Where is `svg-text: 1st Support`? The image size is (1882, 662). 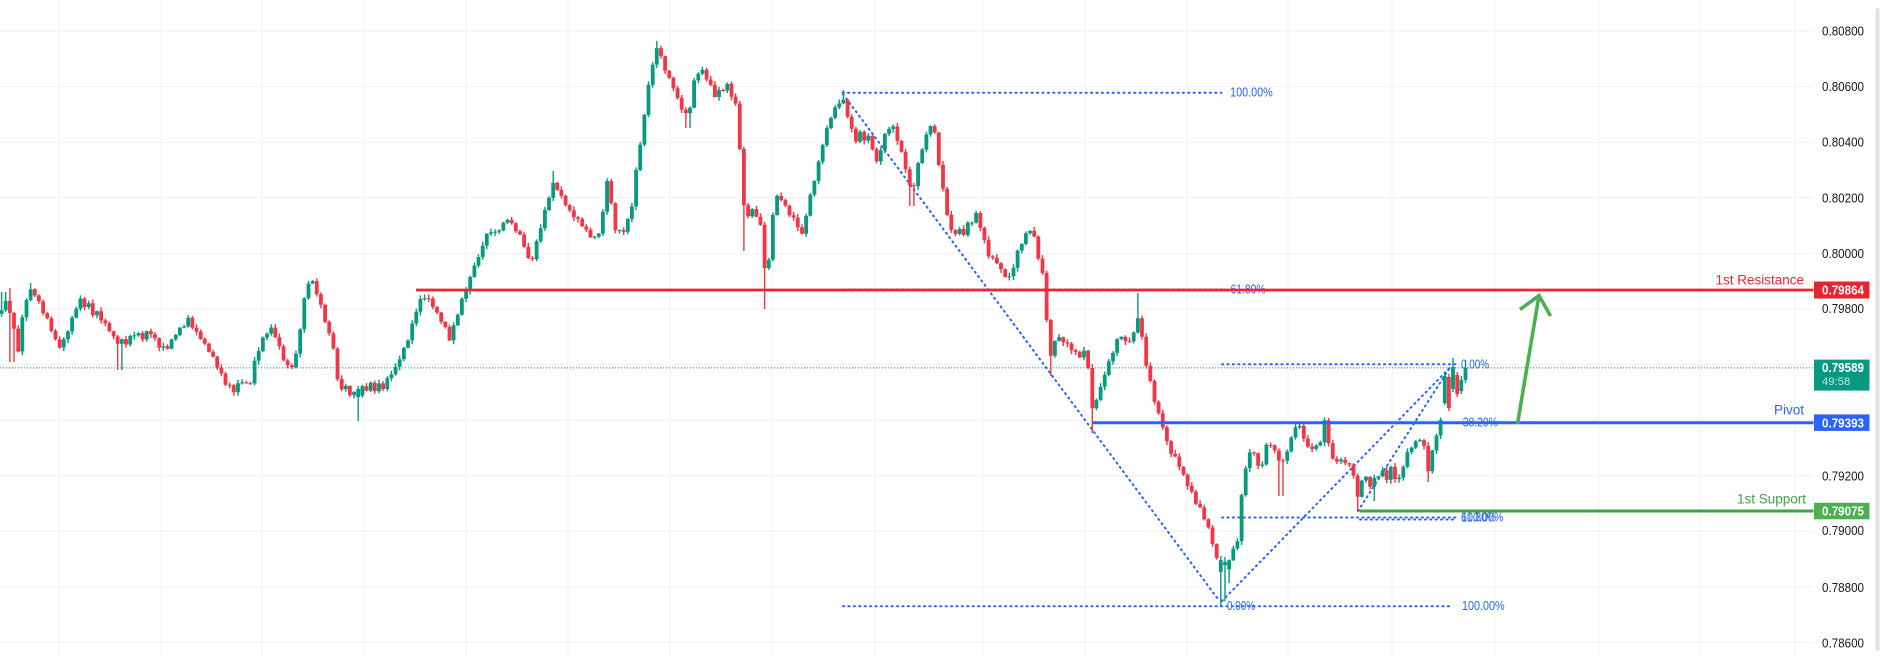 svg-text: 1st Support is located at coordinates (1771, 499).